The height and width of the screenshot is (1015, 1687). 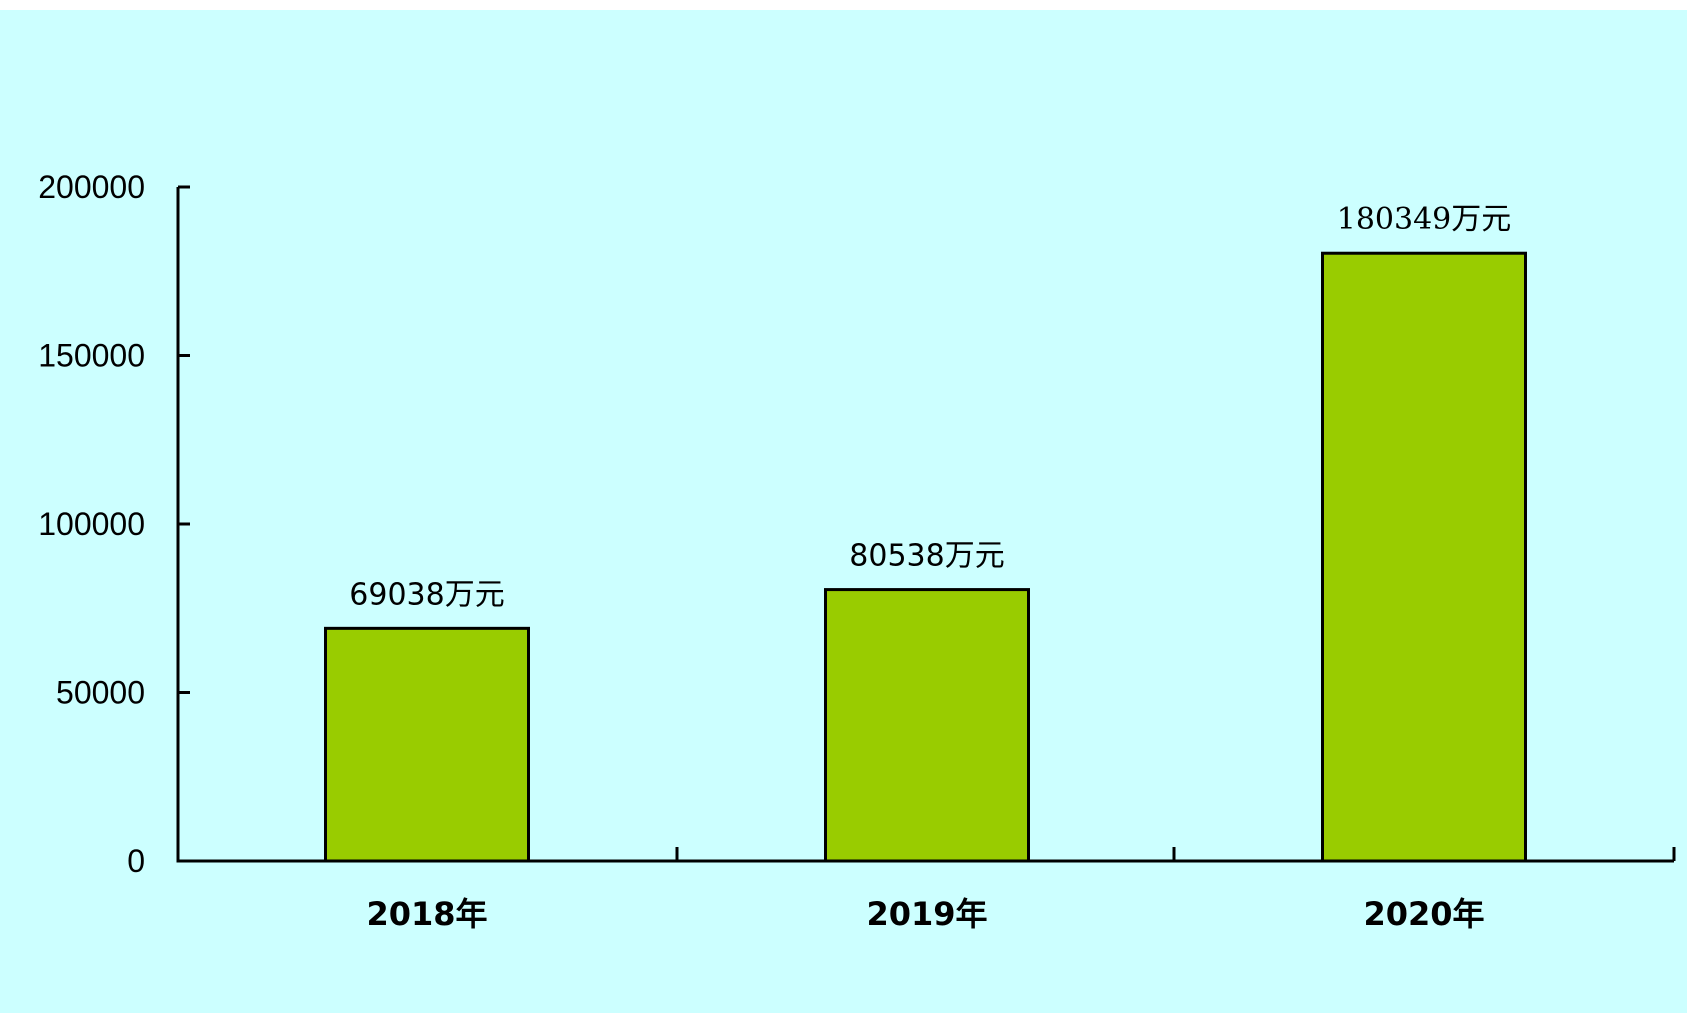 What do you see at coordinates (426, 914) in the screenshot?
I see `category-label-1: 2018年` at bounding box center [426, 914].